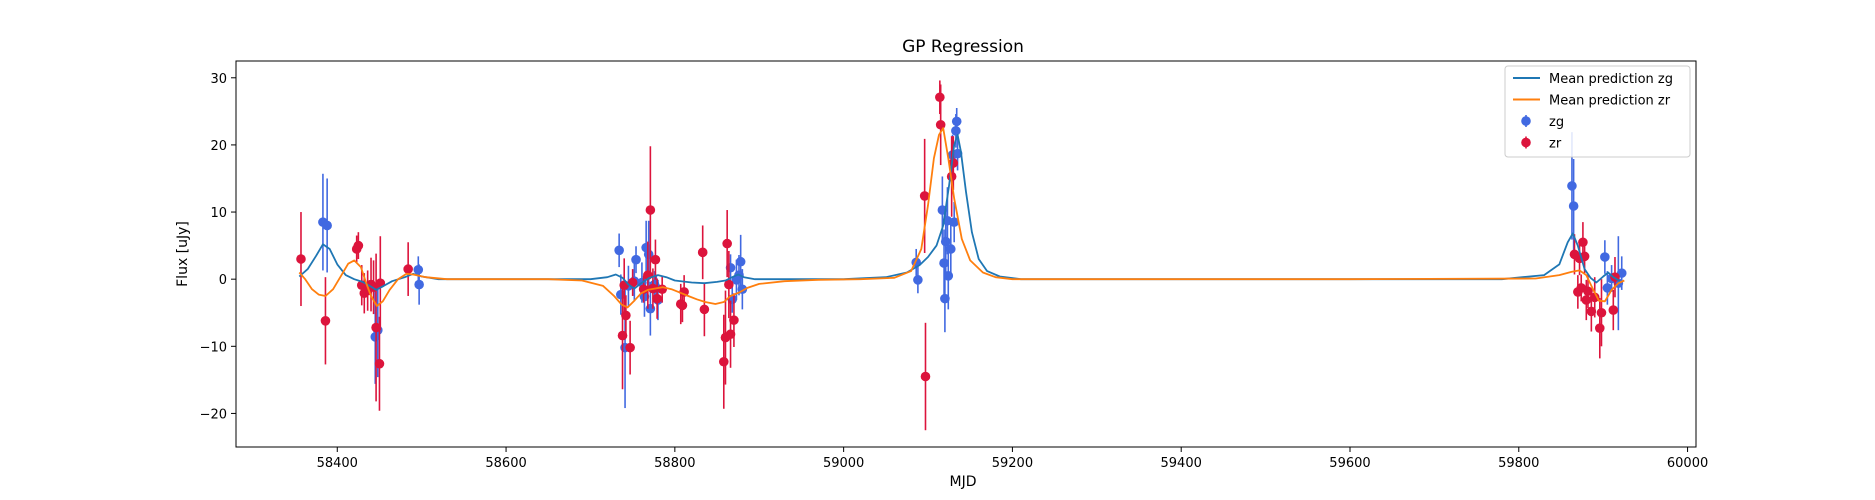  Describe the element at coordinates (1556, 122) in the screenshot. I see `legend-label: zg` at that location.